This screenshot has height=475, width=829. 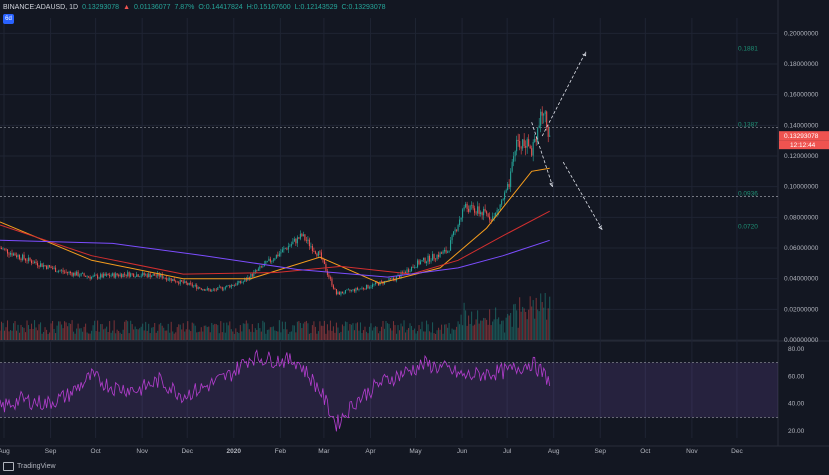 I want to click on current-price-label: 0.13293078, so click(x=801, y=136).